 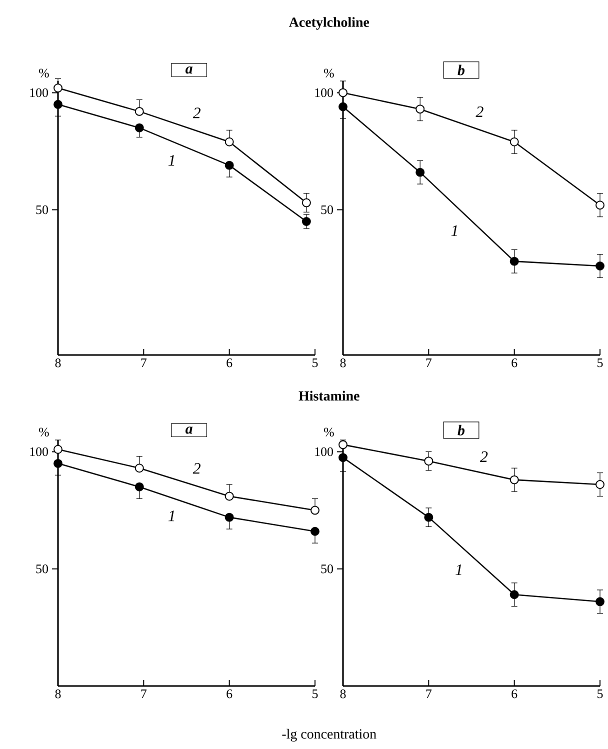 What do you see at coordinates (329, 23) in the screenshot?
I see `chart-title: Acetylcholine` at bounding box center [329, 23].